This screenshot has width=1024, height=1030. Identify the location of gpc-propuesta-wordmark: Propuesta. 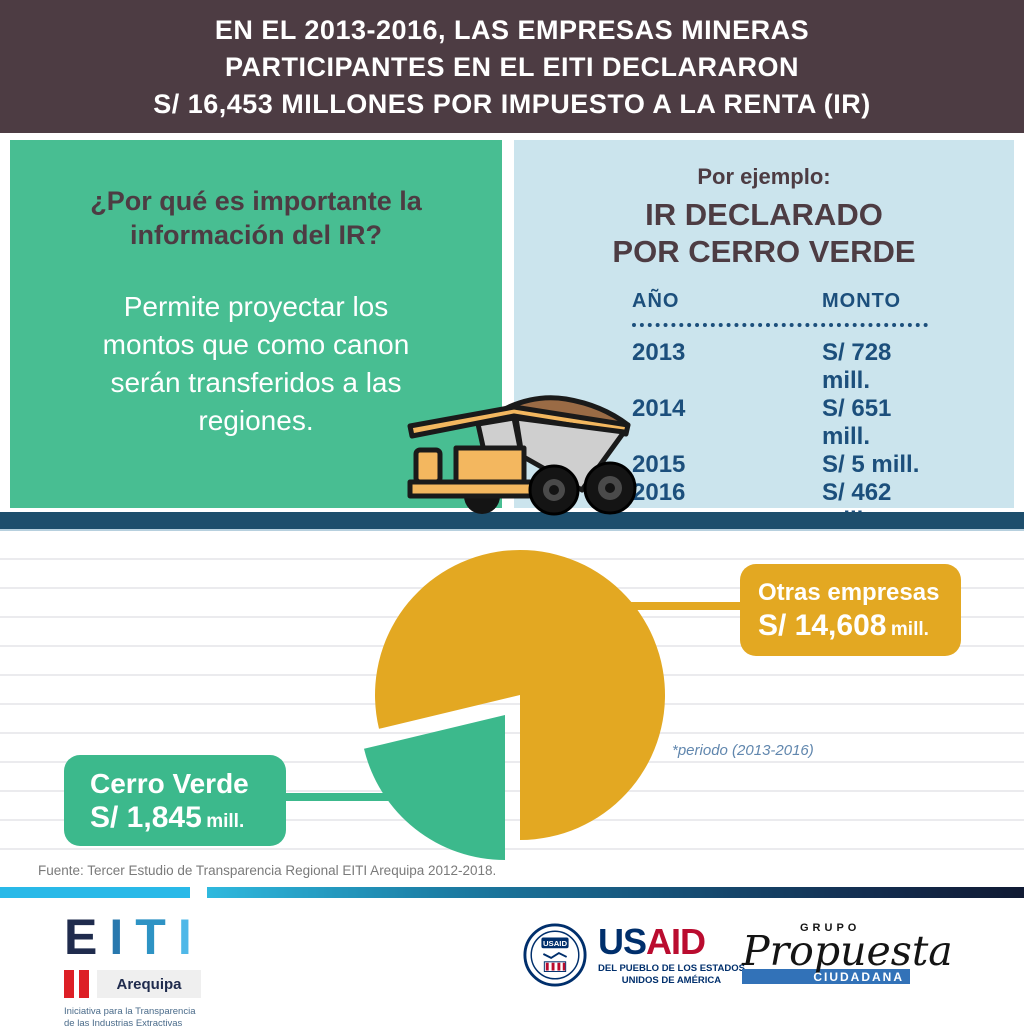
(847, 951).